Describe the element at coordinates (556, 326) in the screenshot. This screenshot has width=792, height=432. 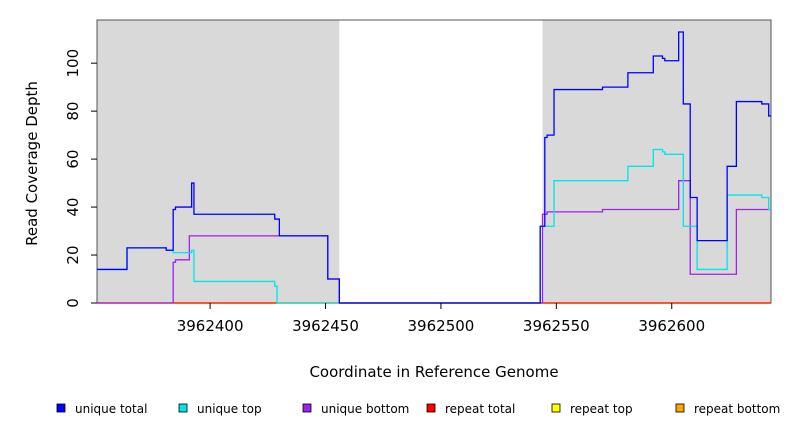
I see `x-tick-label: 3962550` at that location.